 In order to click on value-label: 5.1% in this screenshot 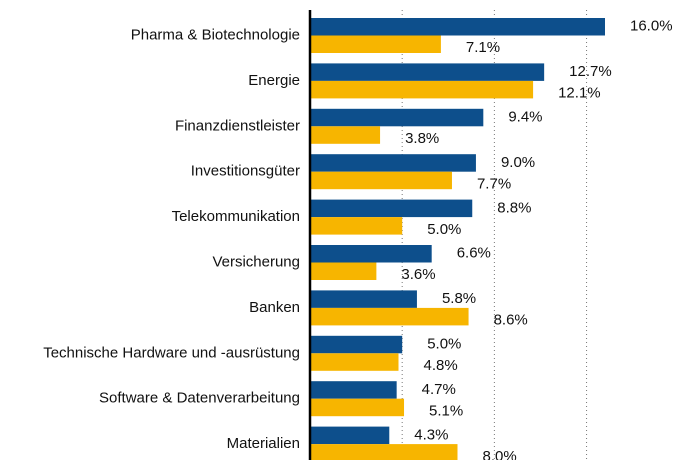, I will do `click(446, 410)`.